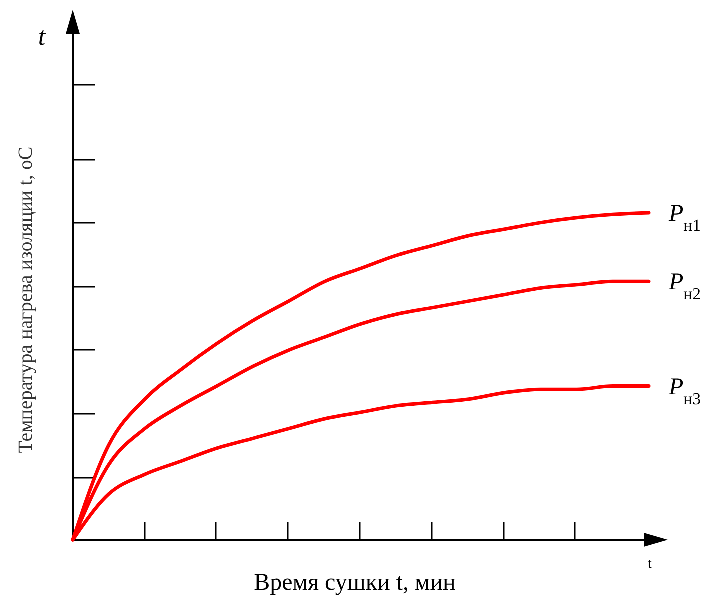 The image size is (713, 607). What do you see at coordinates (26, 300) in the screenshot?
I see `y-axis-title: Температура нагрева изоляции t, оС` at bounding box center [26, 300].